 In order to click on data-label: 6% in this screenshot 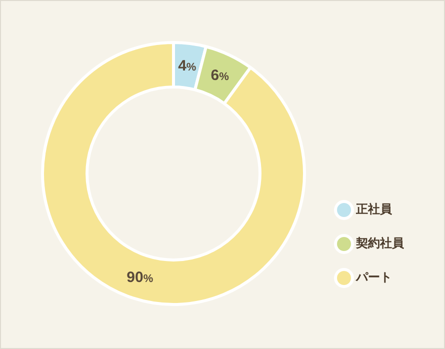, I will do `click(220, 75)`.